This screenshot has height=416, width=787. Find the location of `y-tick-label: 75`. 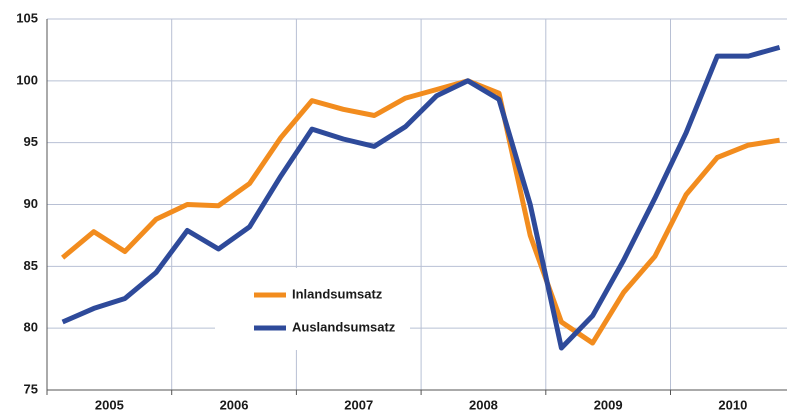

y-tick-label: 75 is located at coordinates (31, 388).